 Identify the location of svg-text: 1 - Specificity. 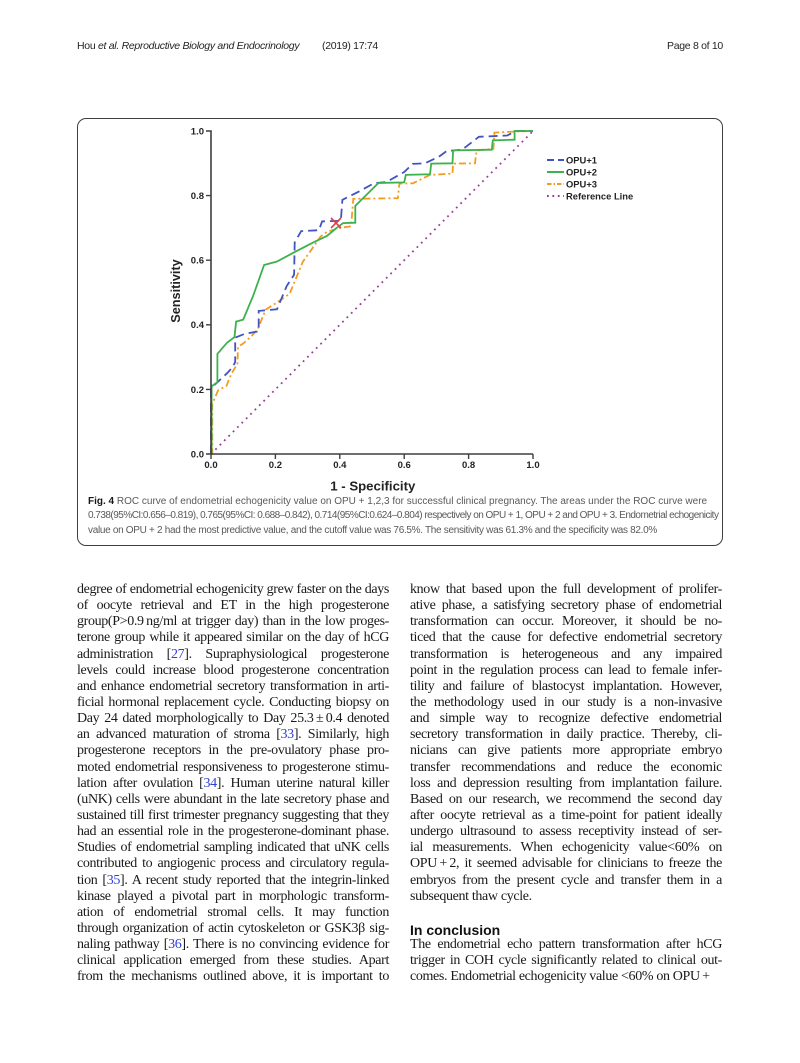
(373, 486).